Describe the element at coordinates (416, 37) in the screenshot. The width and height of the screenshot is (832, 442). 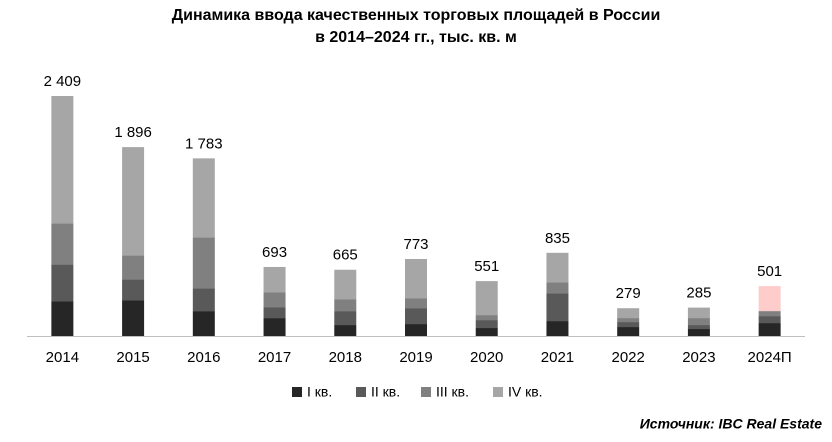
I see `chart-title: в 2014–2024 гг., тыс. кв. м` at that location.